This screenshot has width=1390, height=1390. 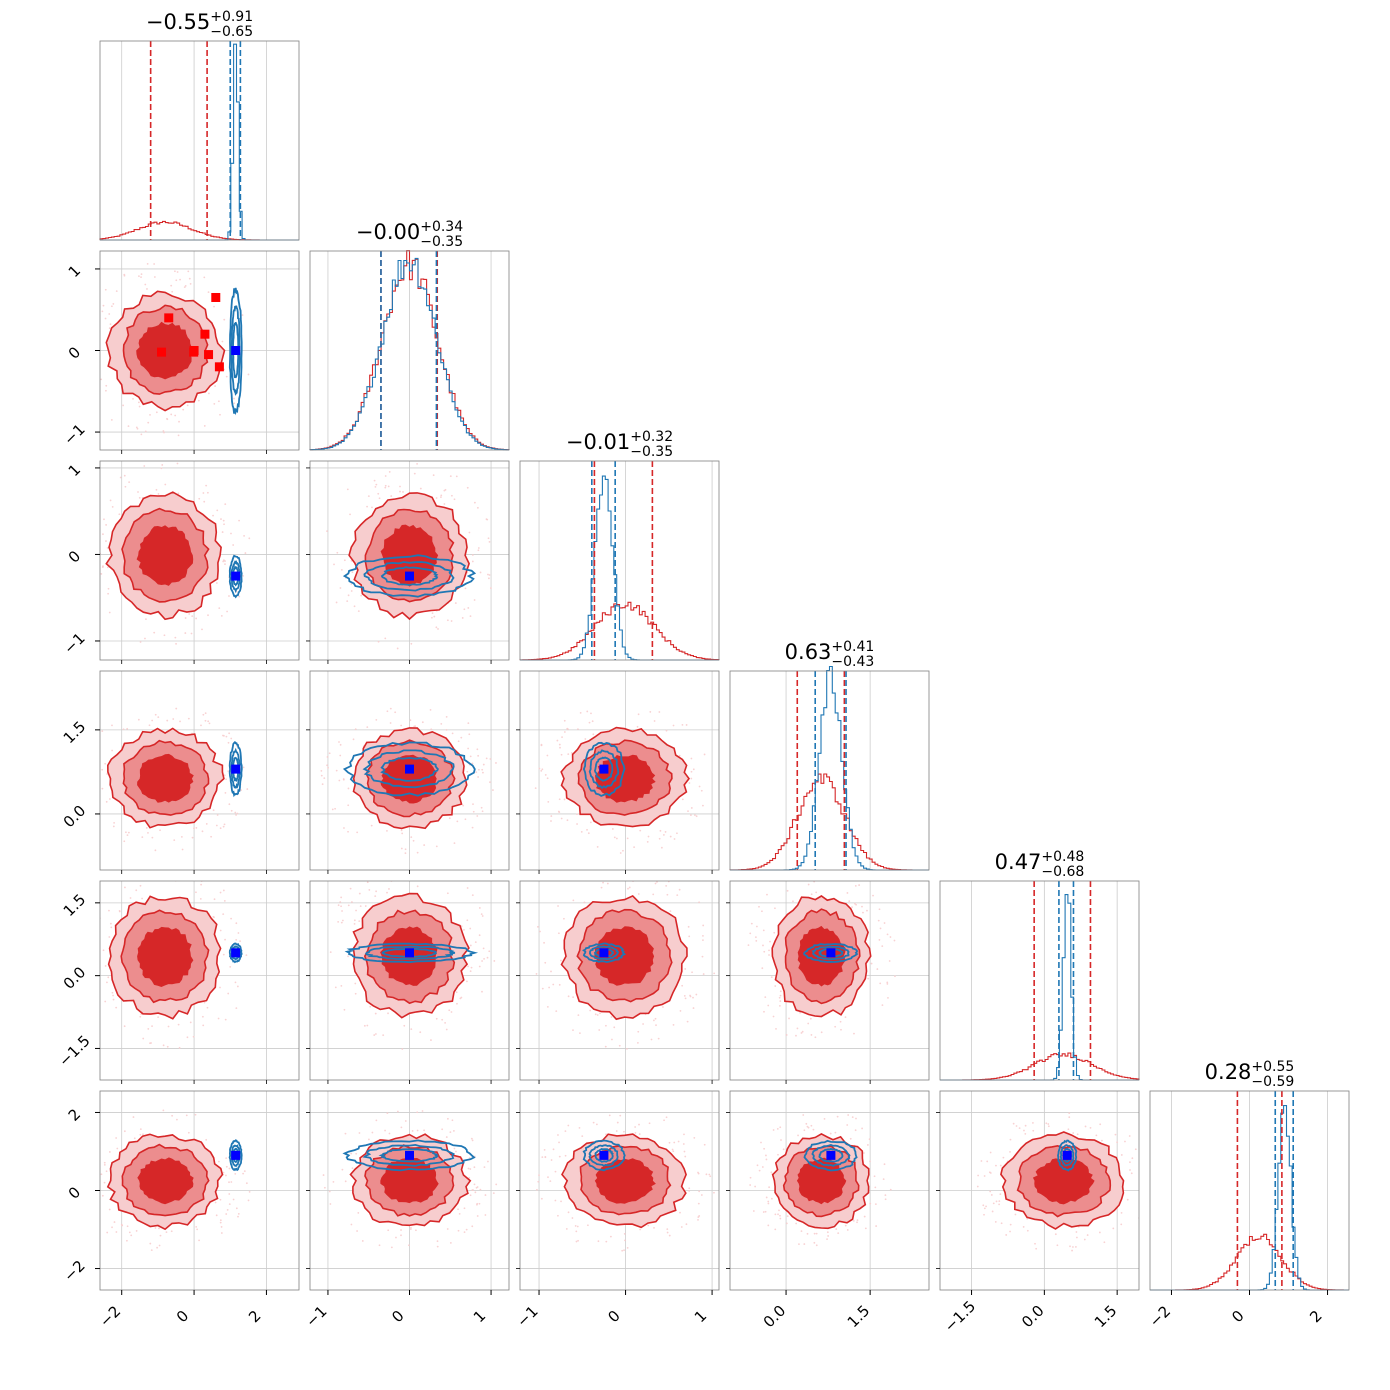 What do you see at coordinates (236, 1155) in the screenshot?
I see `blue-truth-marker` at bounding box center [236, 1155].